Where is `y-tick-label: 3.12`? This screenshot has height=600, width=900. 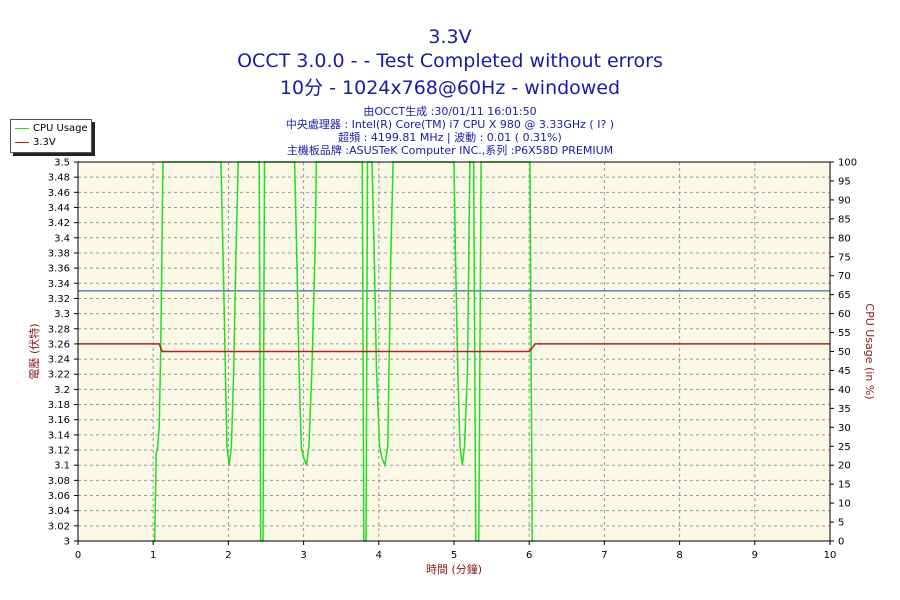 y-tick-label: 3.12 is located at coordinates (59, 451).